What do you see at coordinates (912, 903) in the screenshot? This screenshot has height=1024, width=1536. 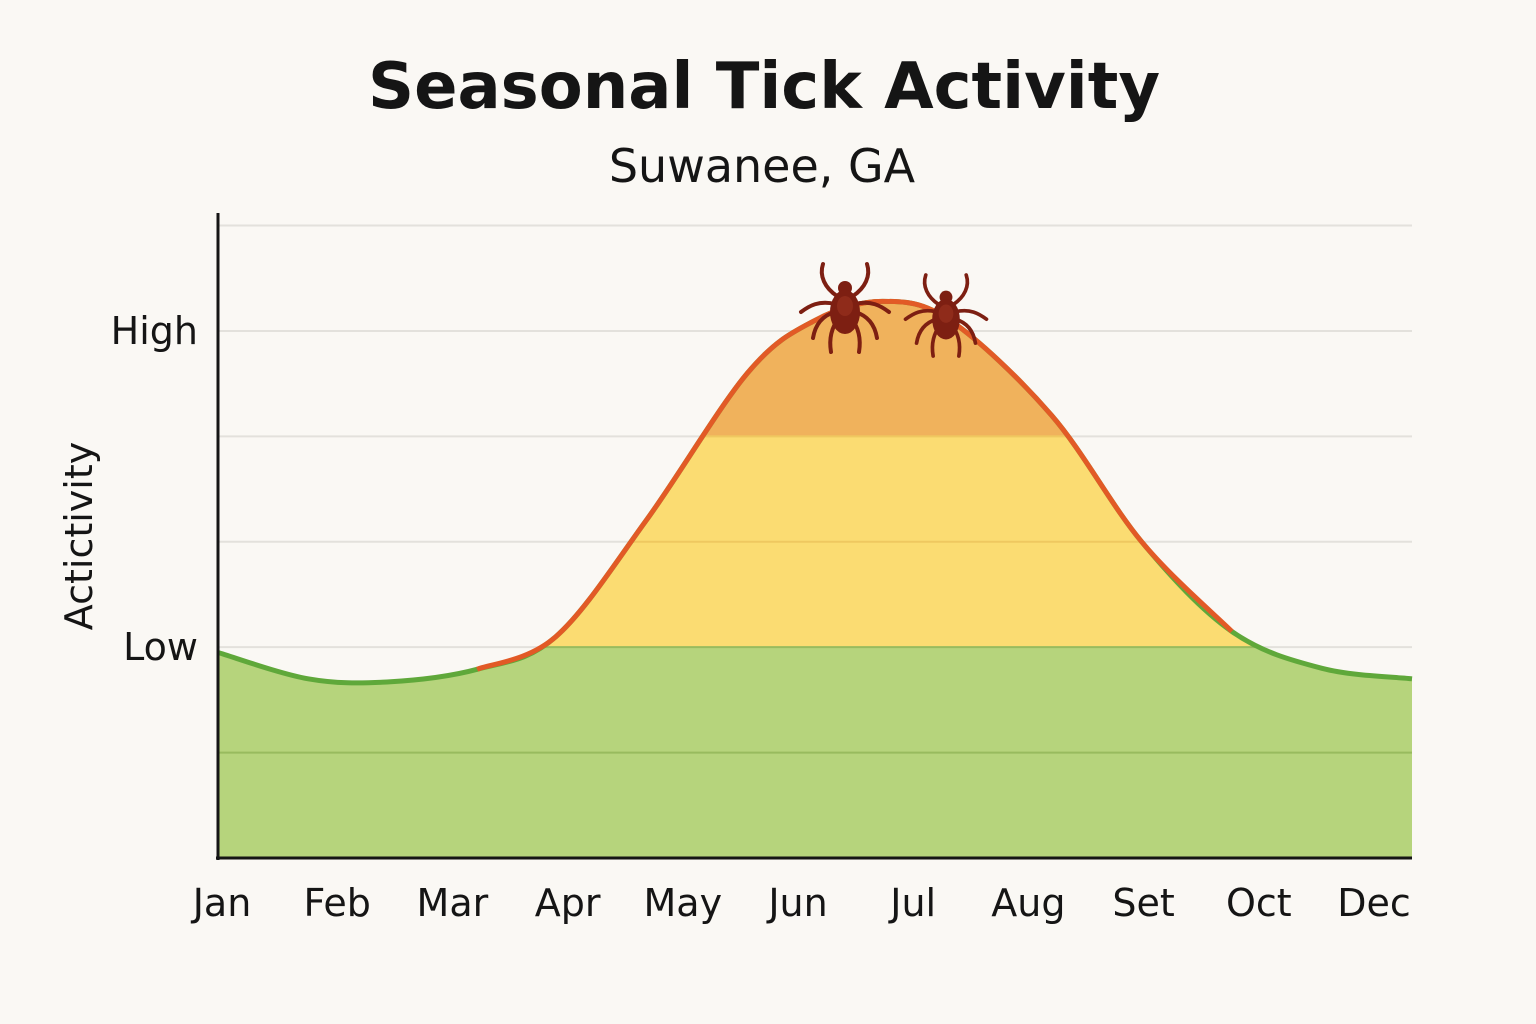 I see `x-tick-label: Jul` at bounding box center [912, 903].